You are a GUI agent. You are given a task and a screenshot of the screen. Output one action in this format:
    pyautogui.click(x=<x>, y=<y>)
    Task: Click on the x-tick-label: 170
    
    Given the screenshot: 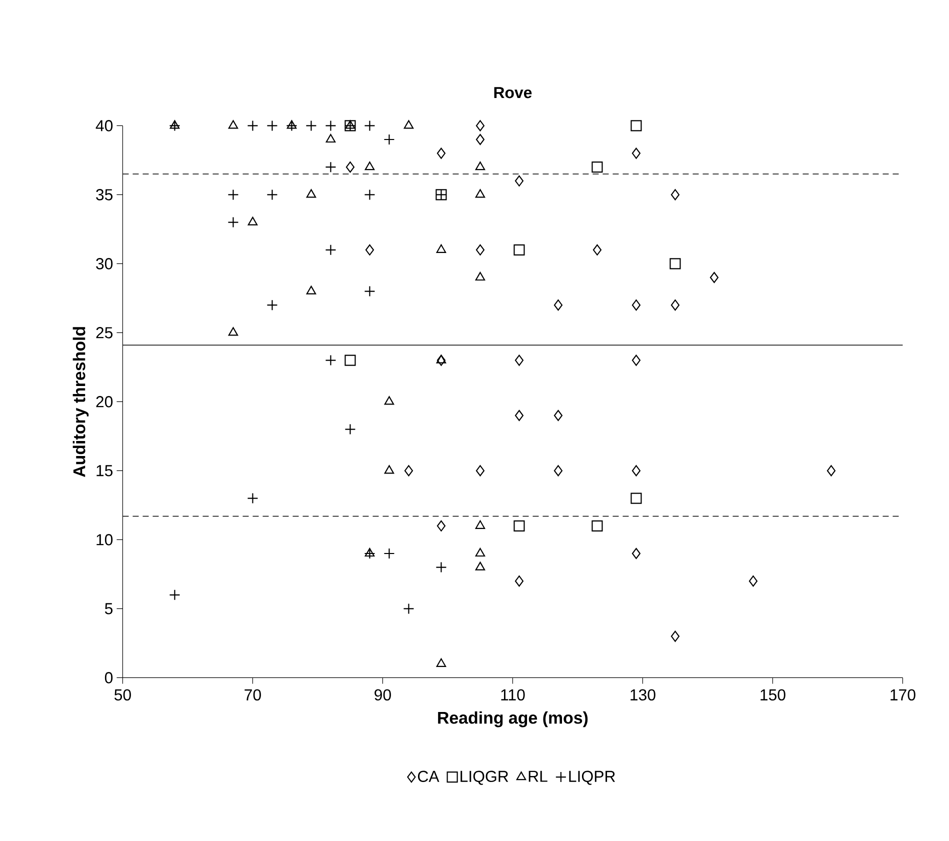 What is the action you would take?
    pyautogui.click(x=903, y=695)
    